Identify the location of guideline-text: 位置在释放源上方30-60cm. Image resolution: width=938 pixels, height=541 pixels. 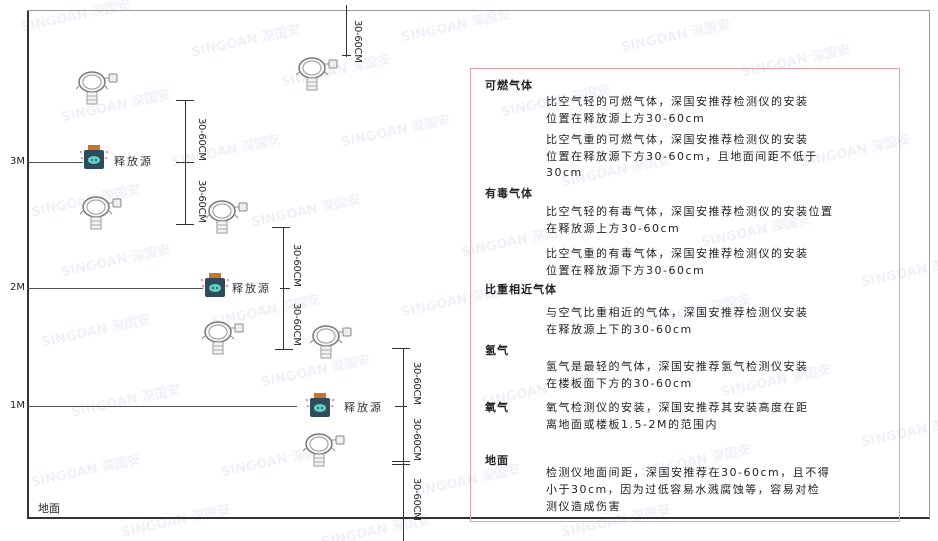
(626, 118).